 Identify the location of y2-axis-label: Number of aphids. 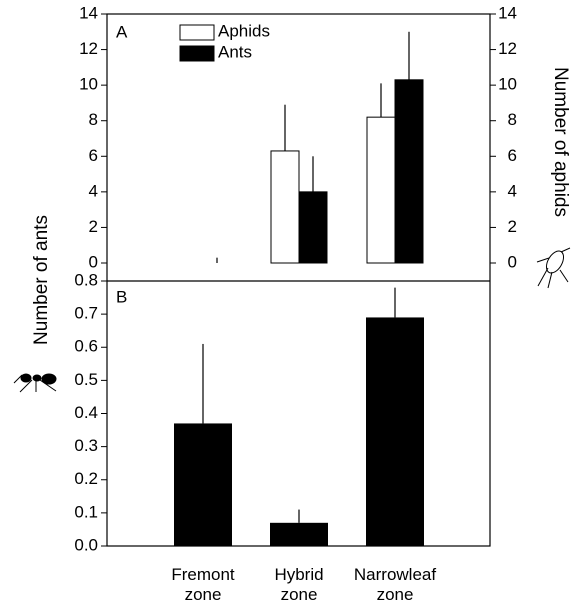
(560, 142).